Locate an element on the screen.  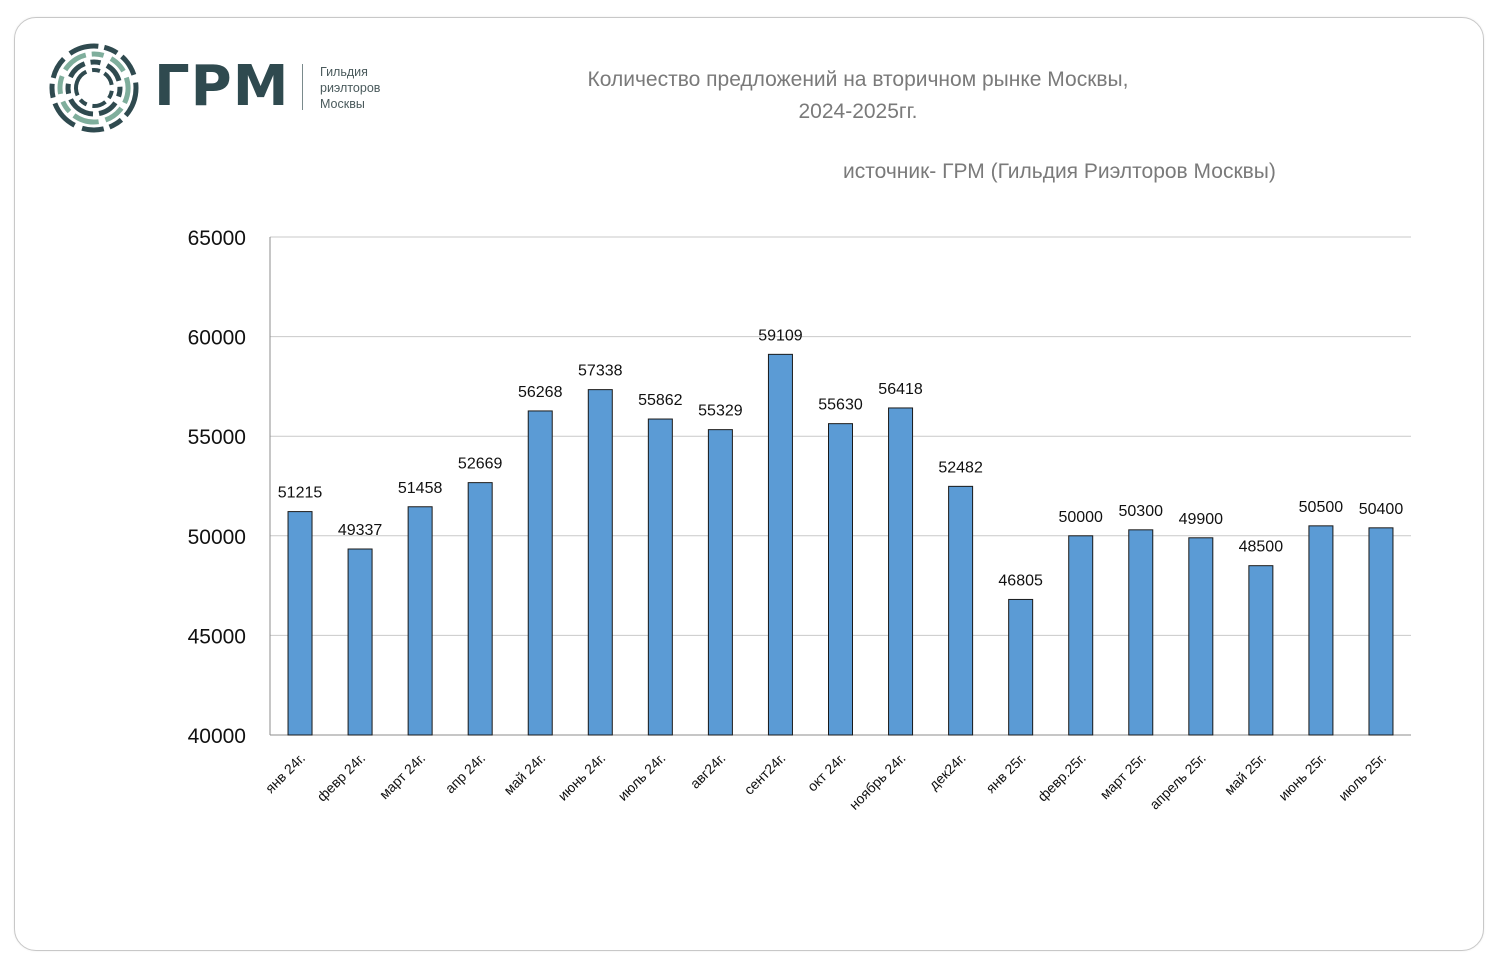
x-tick-label: июнь 24г. is located at coordinates (582, 777).